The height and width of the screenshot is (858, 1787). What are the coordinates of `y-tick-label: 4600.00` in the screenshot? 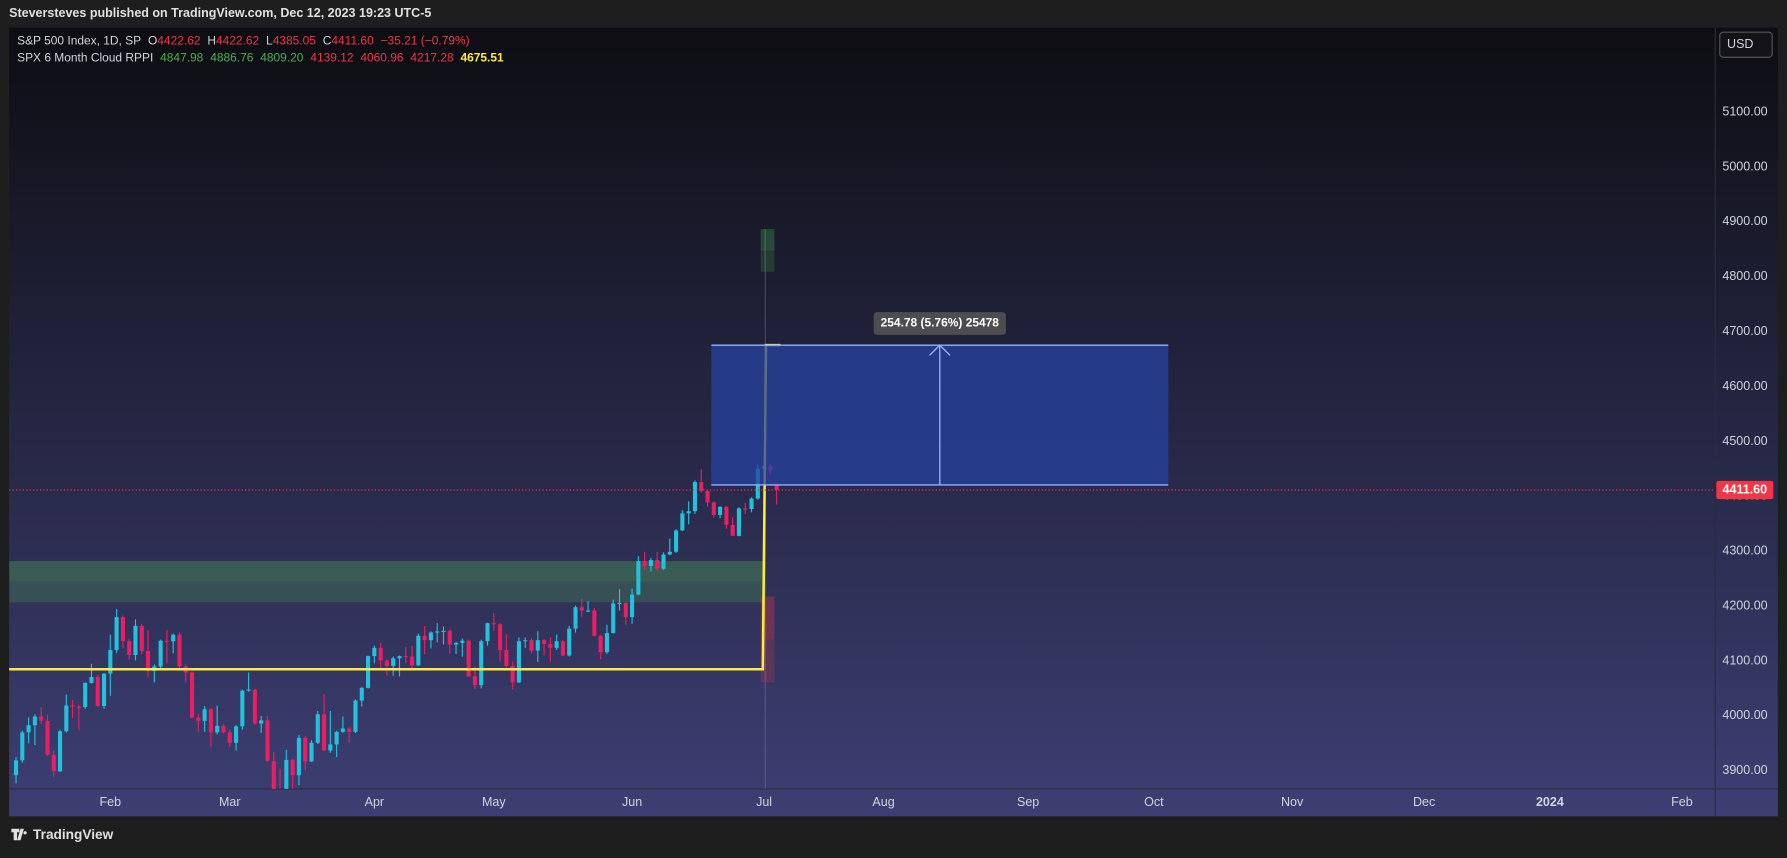 It's located at (1744, 386).